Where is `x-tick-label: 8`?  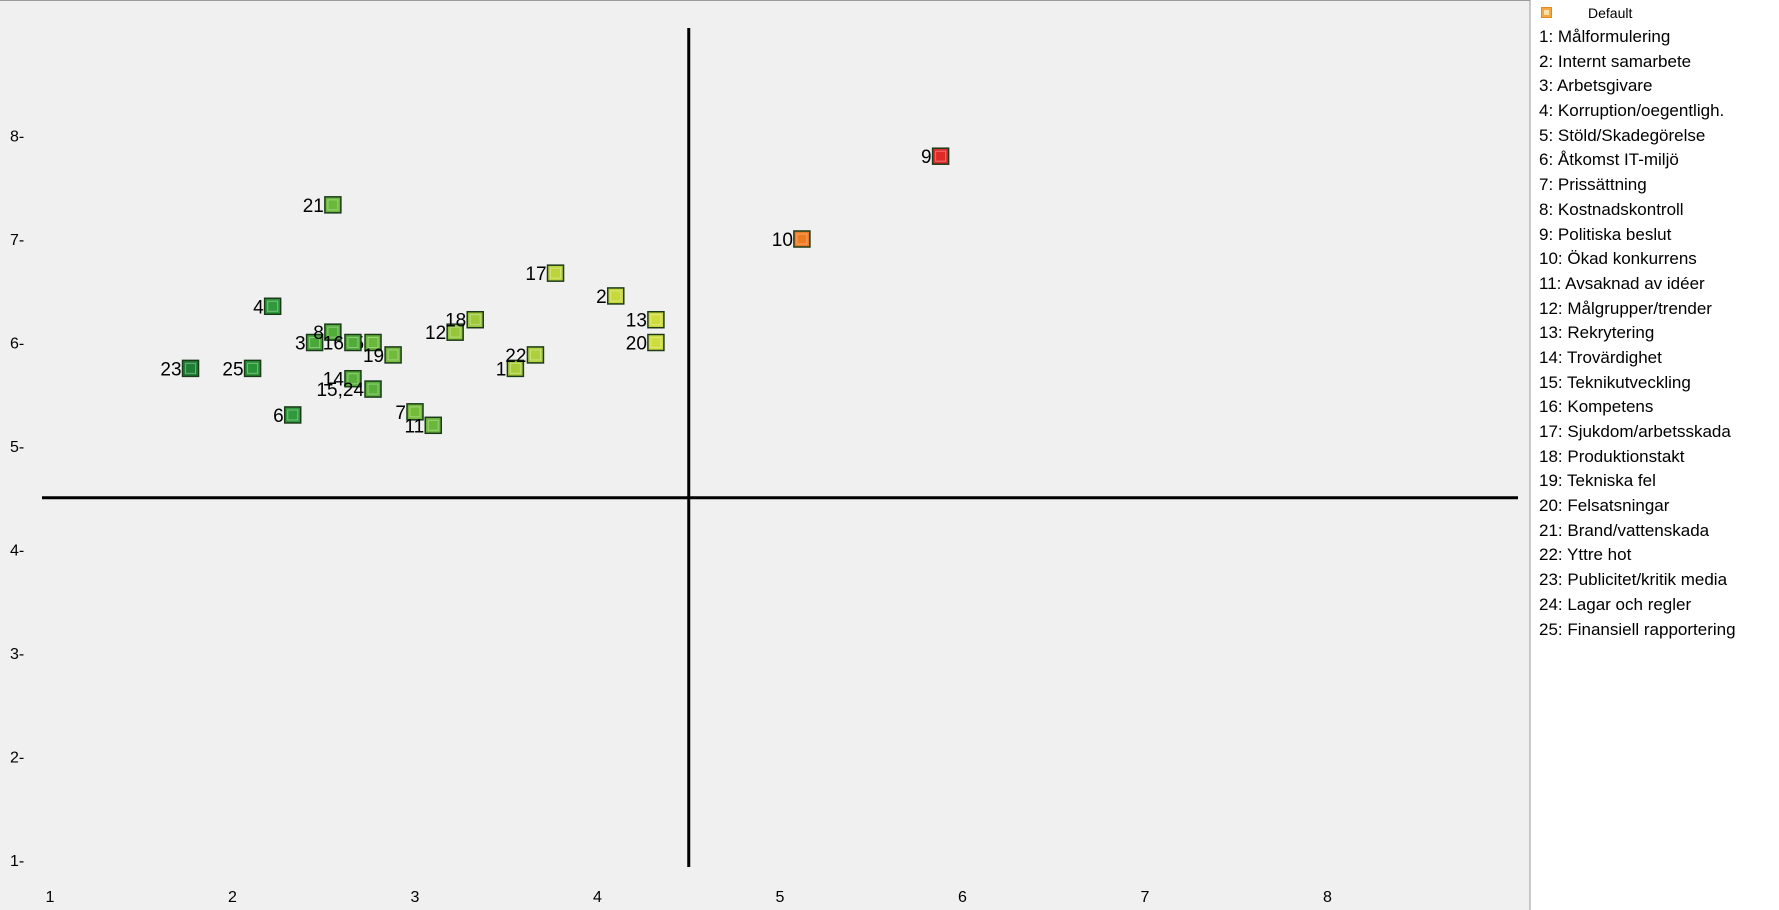 x-tick-label: 8 is located at coordinates (1327, 897).